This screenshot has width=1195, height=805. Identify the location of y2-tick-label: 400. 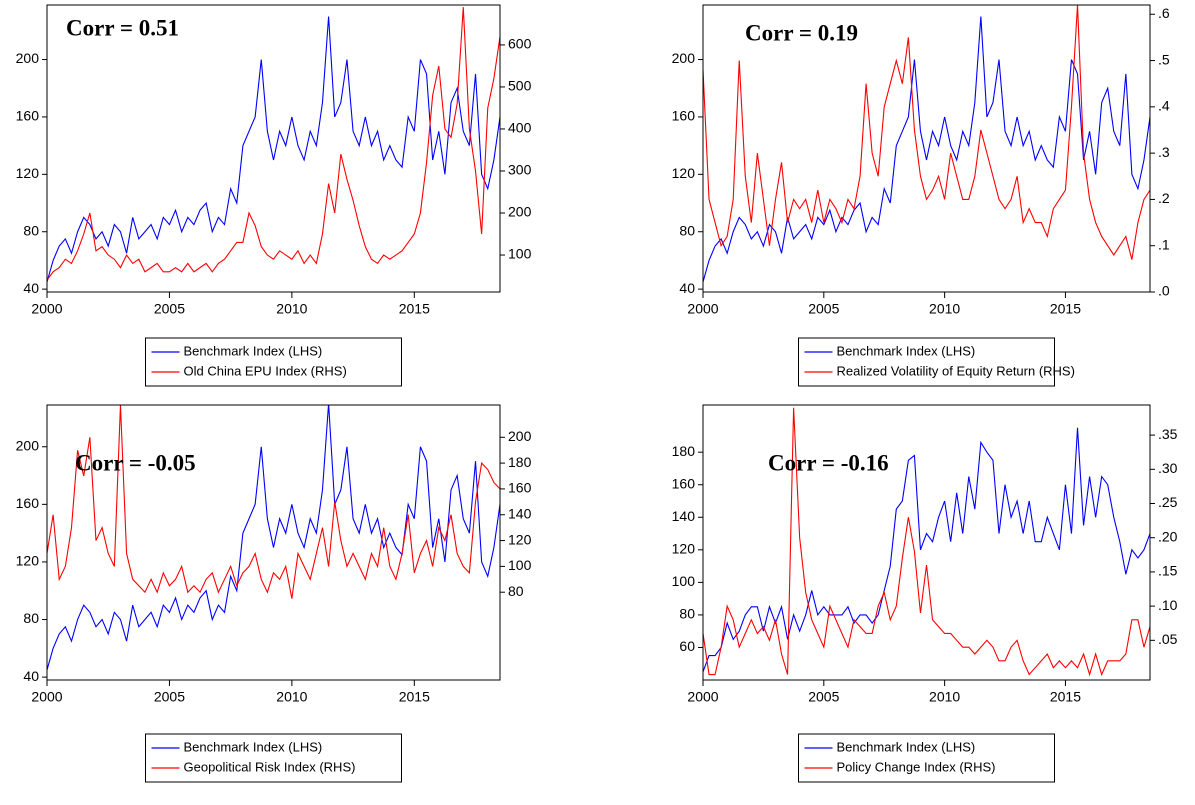
(520, 128).